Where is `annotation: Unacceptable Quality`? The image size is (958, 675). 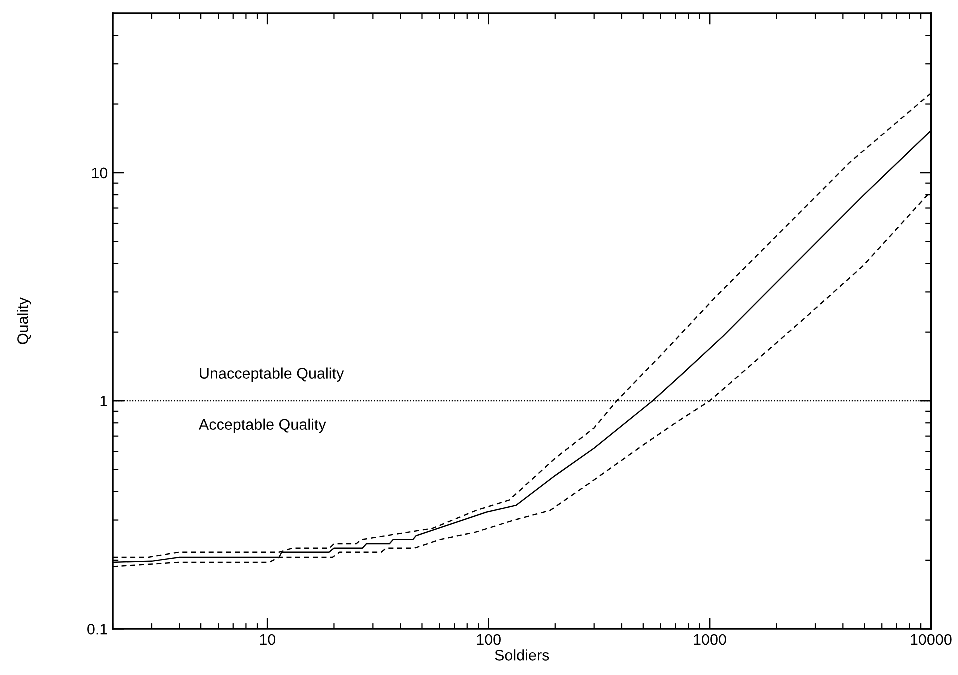
annotation: Unacceptable Quality is located at coordinates (272, 375).